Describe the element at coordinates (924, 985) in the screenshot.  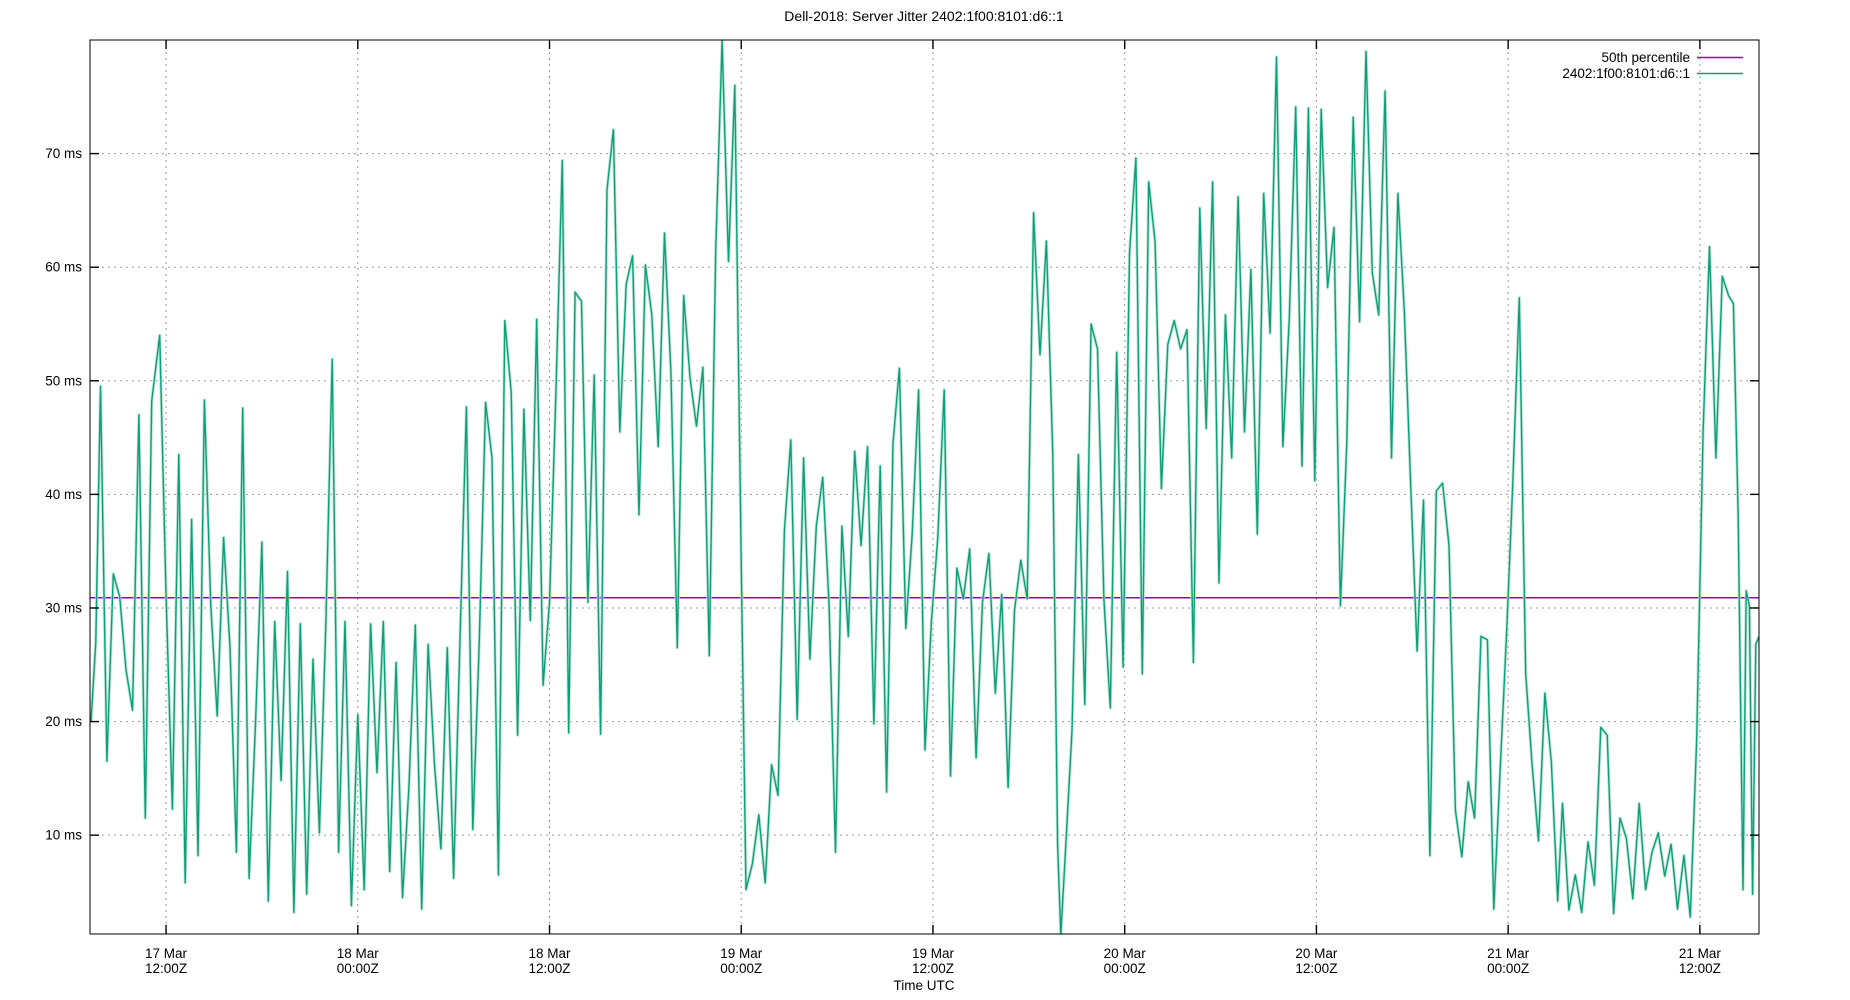
I see `x-axis-title: Time UTC` at that location.